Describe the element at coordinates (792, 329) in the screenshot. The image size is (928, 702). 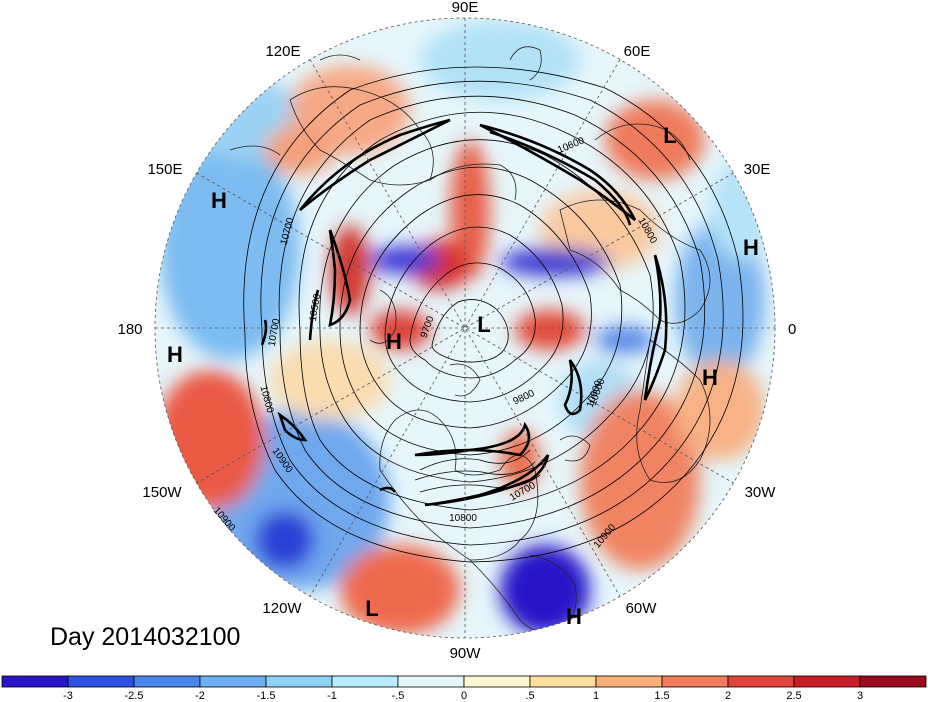
I see `lon-label-0: 0` at that location.